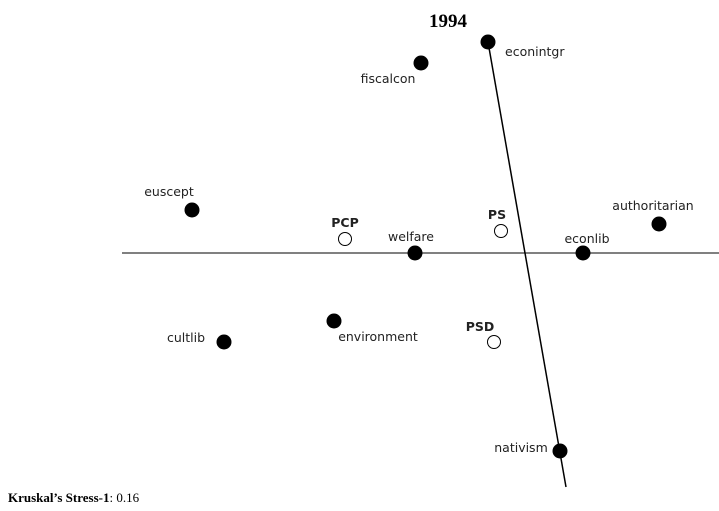  What do you see at coordinates (448, 21) in the screenshot?
I see `title: 1994` at bounding box center [448, 21].